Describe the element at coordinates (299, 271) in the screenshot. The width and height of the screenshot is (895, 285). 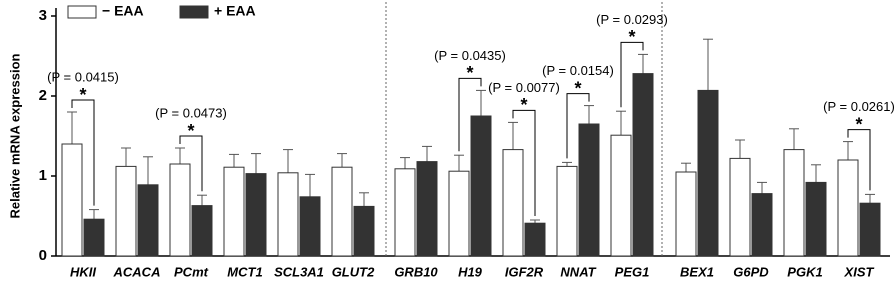
I see `x-tick-label: SCL3A1` at that location.